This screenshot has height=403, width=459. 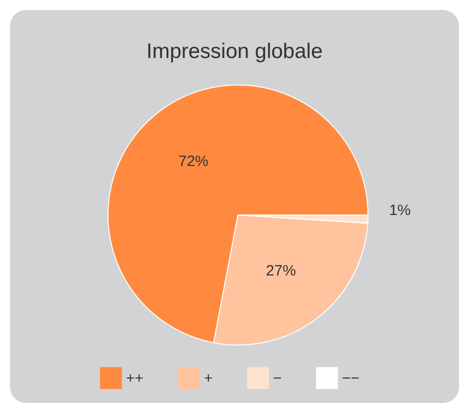 What do you see at coordinates (208, 379) in the screenshot?
I see `legend-label: +` at bounding box center [208, 379].